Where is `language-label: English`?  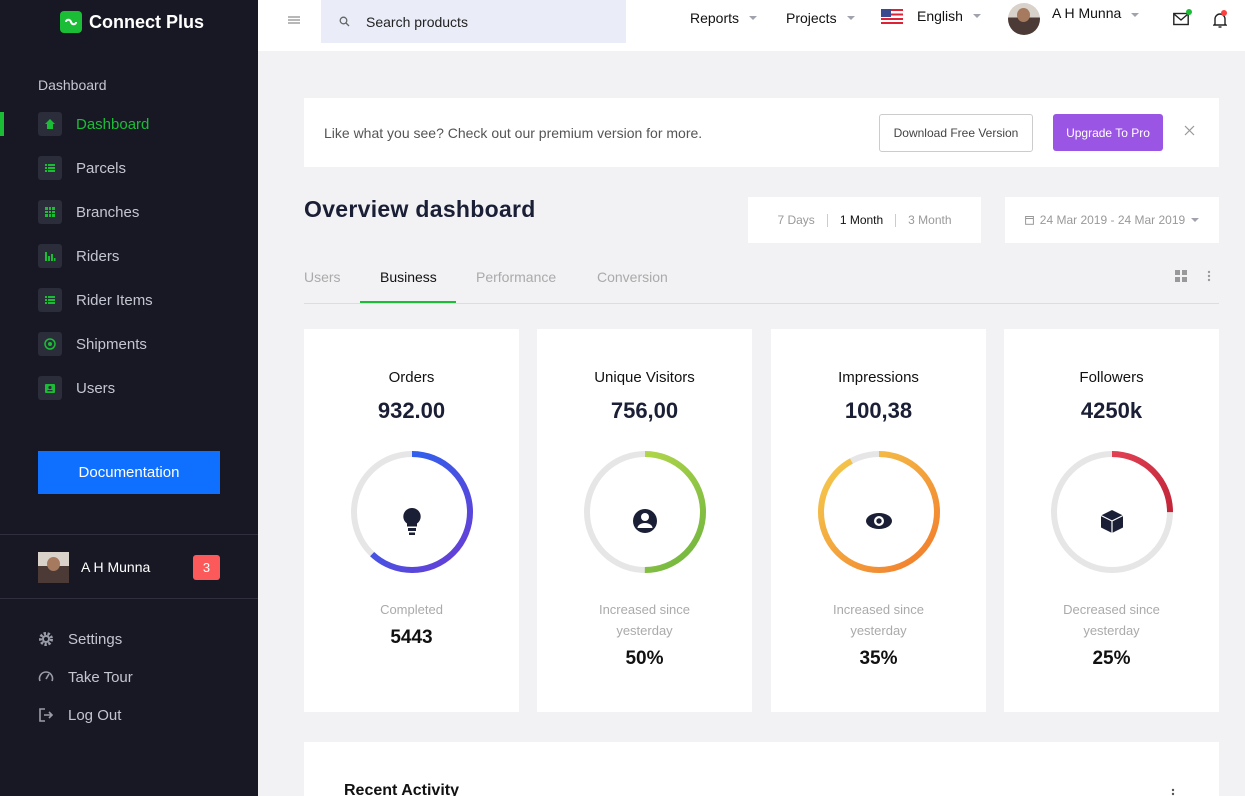
language-label: English is located at coordinates (940, 16).